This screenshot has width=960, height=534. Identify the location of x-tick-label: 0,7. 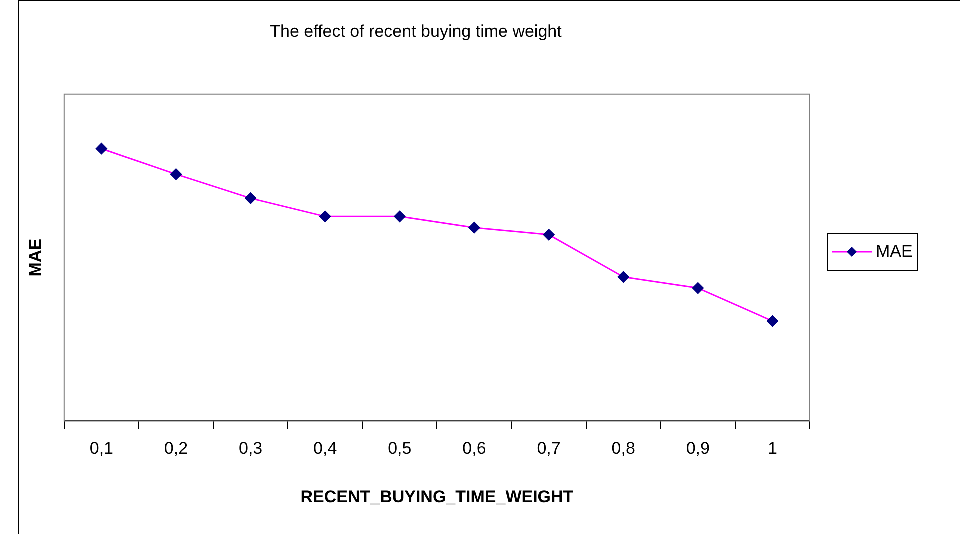
(549, 448).